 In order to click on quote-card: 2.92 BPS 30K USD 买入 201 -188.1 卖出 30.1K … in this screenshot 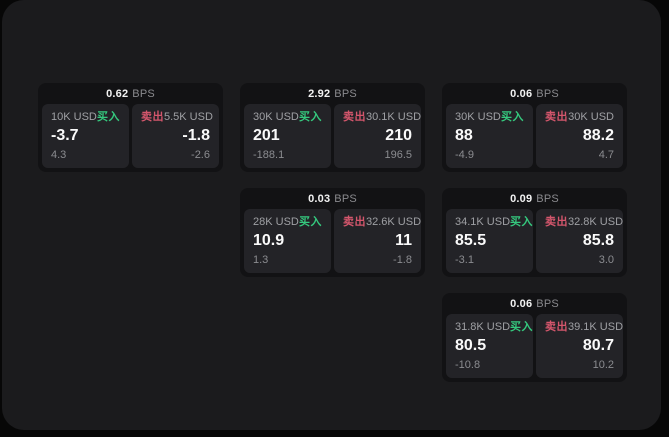, I will do `click(332, 127)`.